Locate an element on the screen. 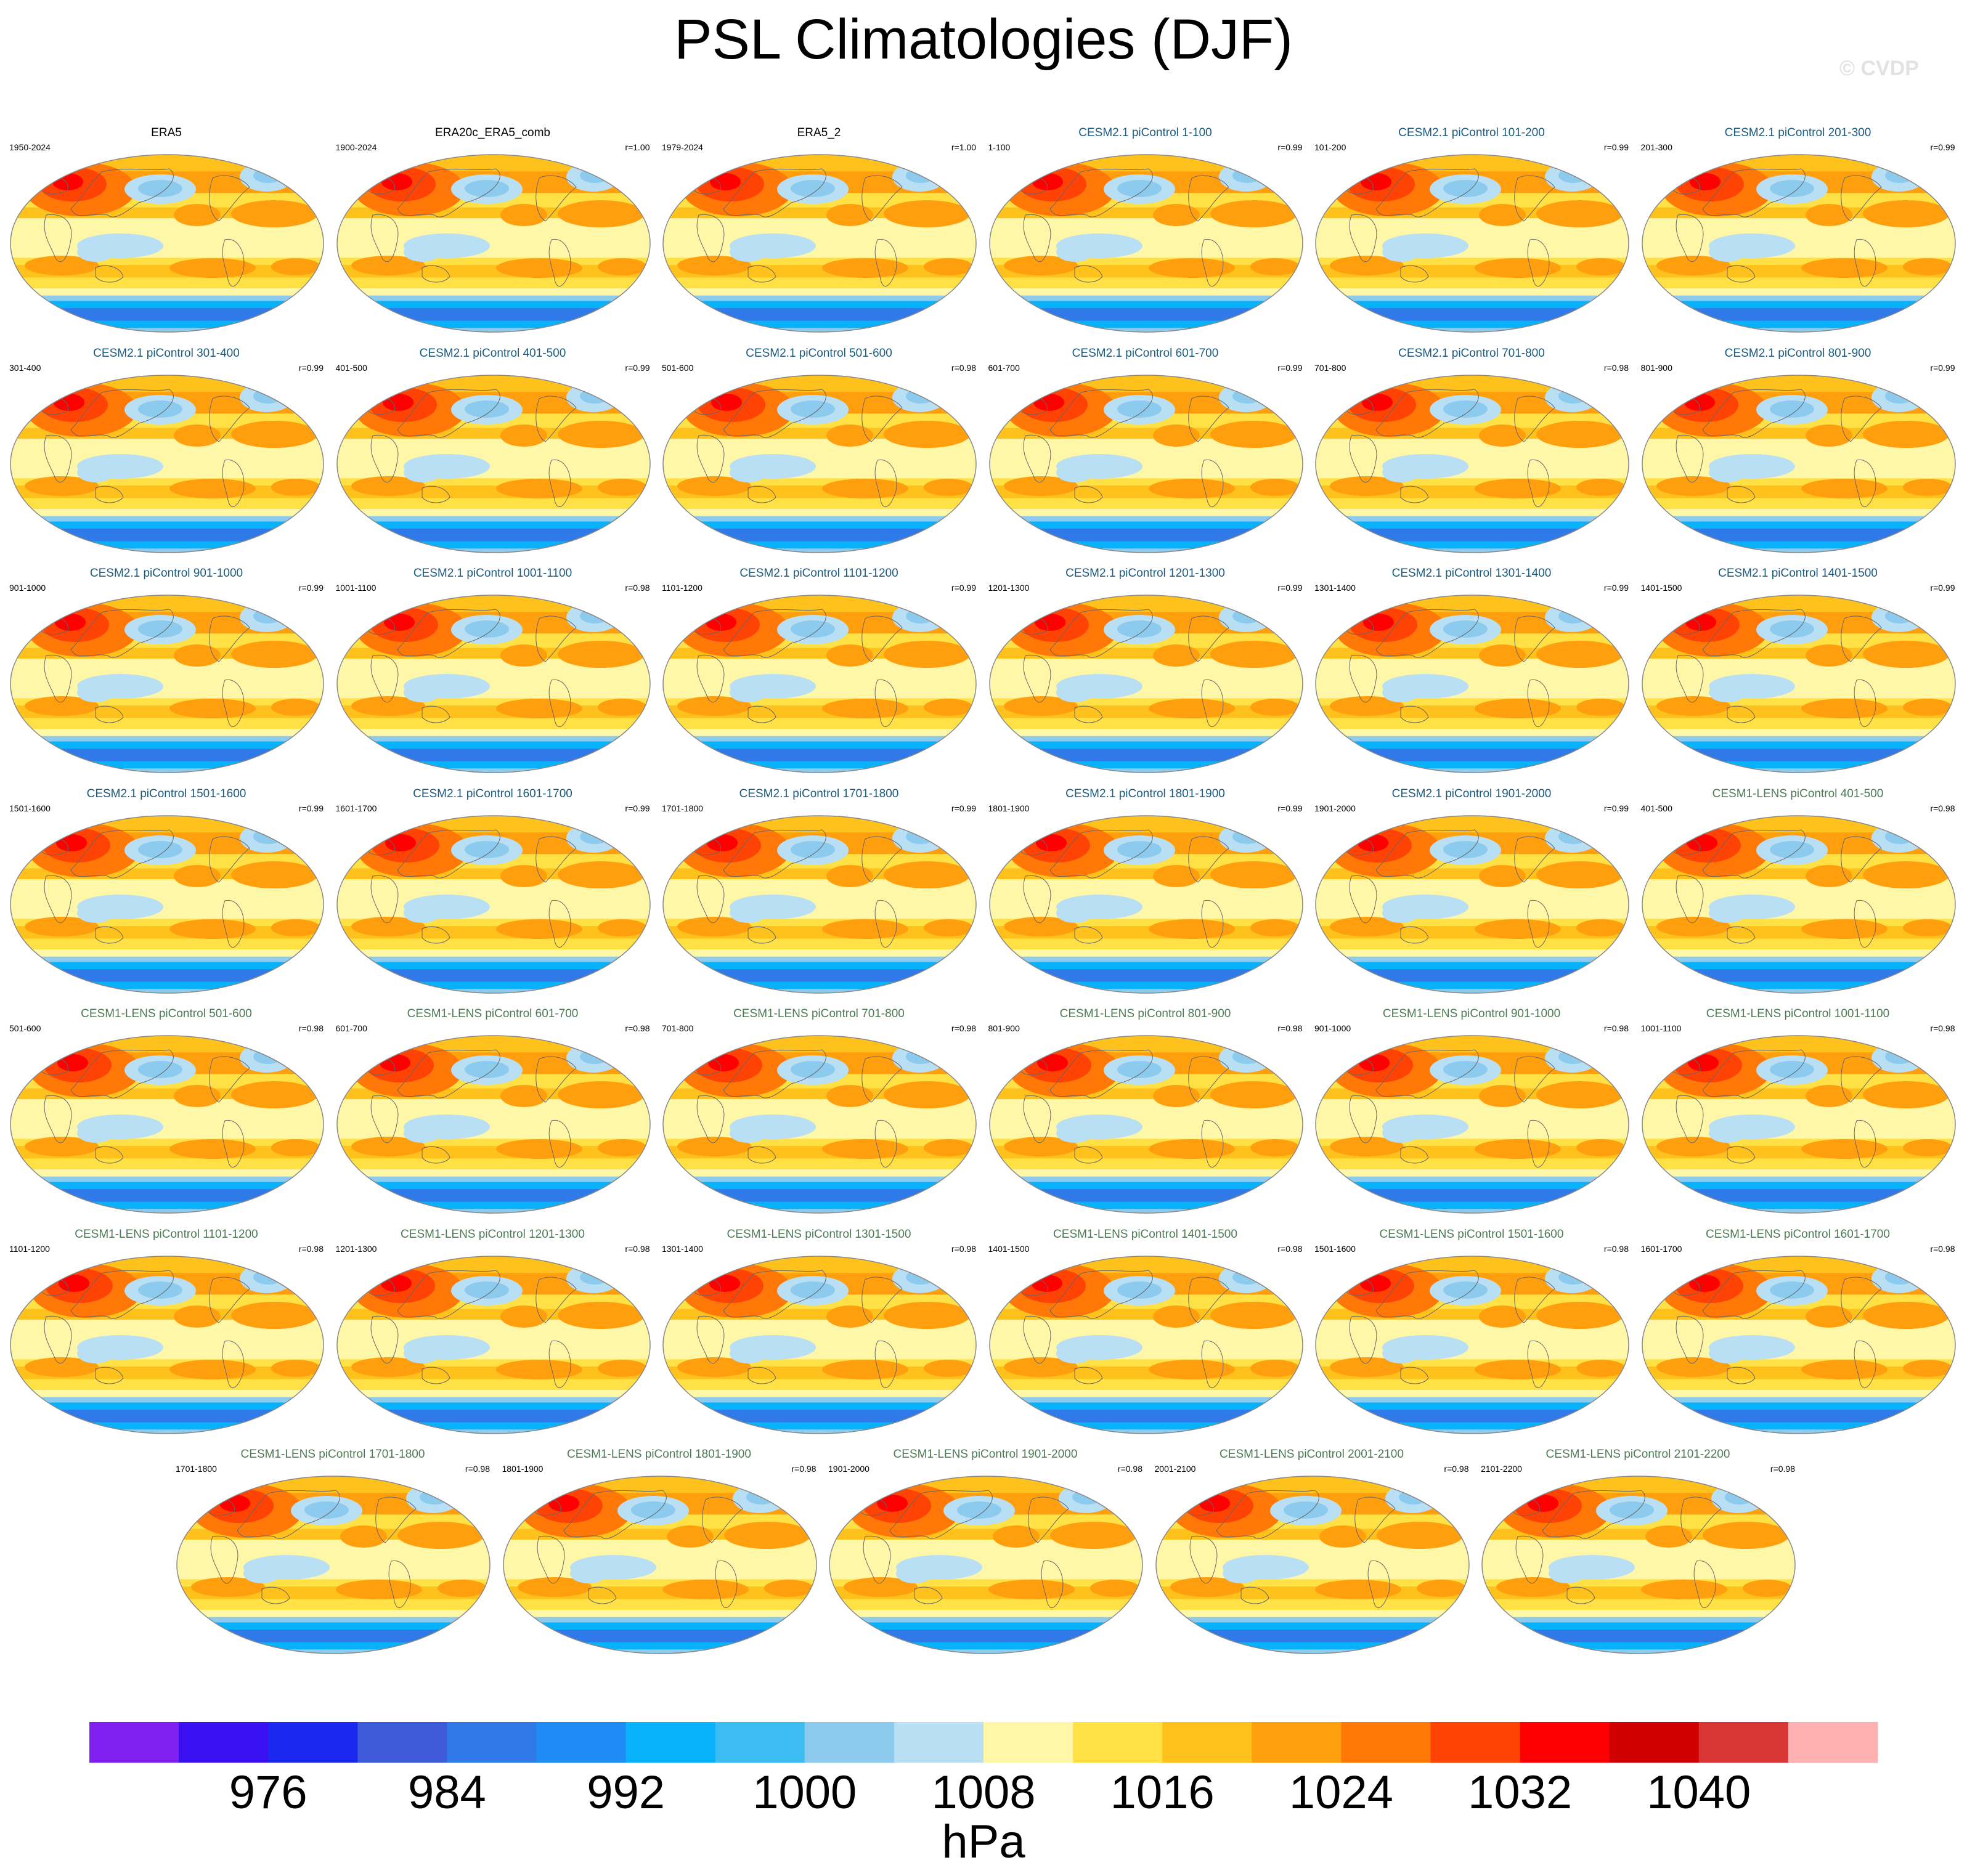 The height and width of the screenshot is (1876, 1967). panel-title: CESM1-LENS piControl 1301-1500 is located at coordinates (819, 1234).